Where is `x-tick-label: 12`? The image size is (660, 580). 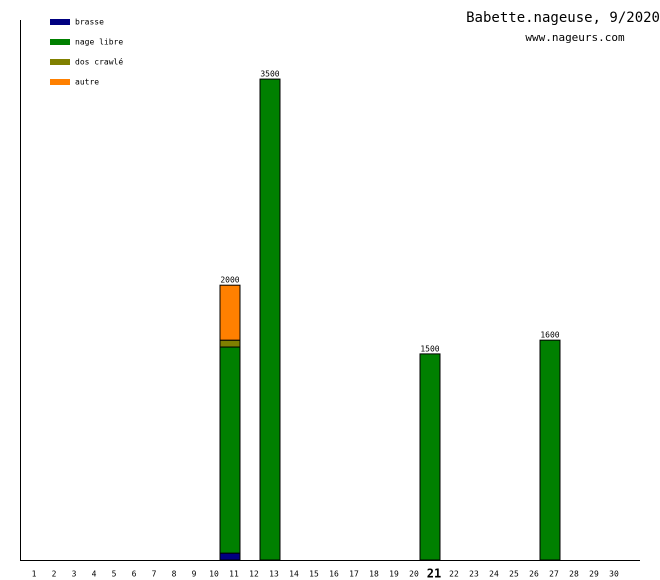
x-tick-label: 12 is located at coordinates (254, 574).